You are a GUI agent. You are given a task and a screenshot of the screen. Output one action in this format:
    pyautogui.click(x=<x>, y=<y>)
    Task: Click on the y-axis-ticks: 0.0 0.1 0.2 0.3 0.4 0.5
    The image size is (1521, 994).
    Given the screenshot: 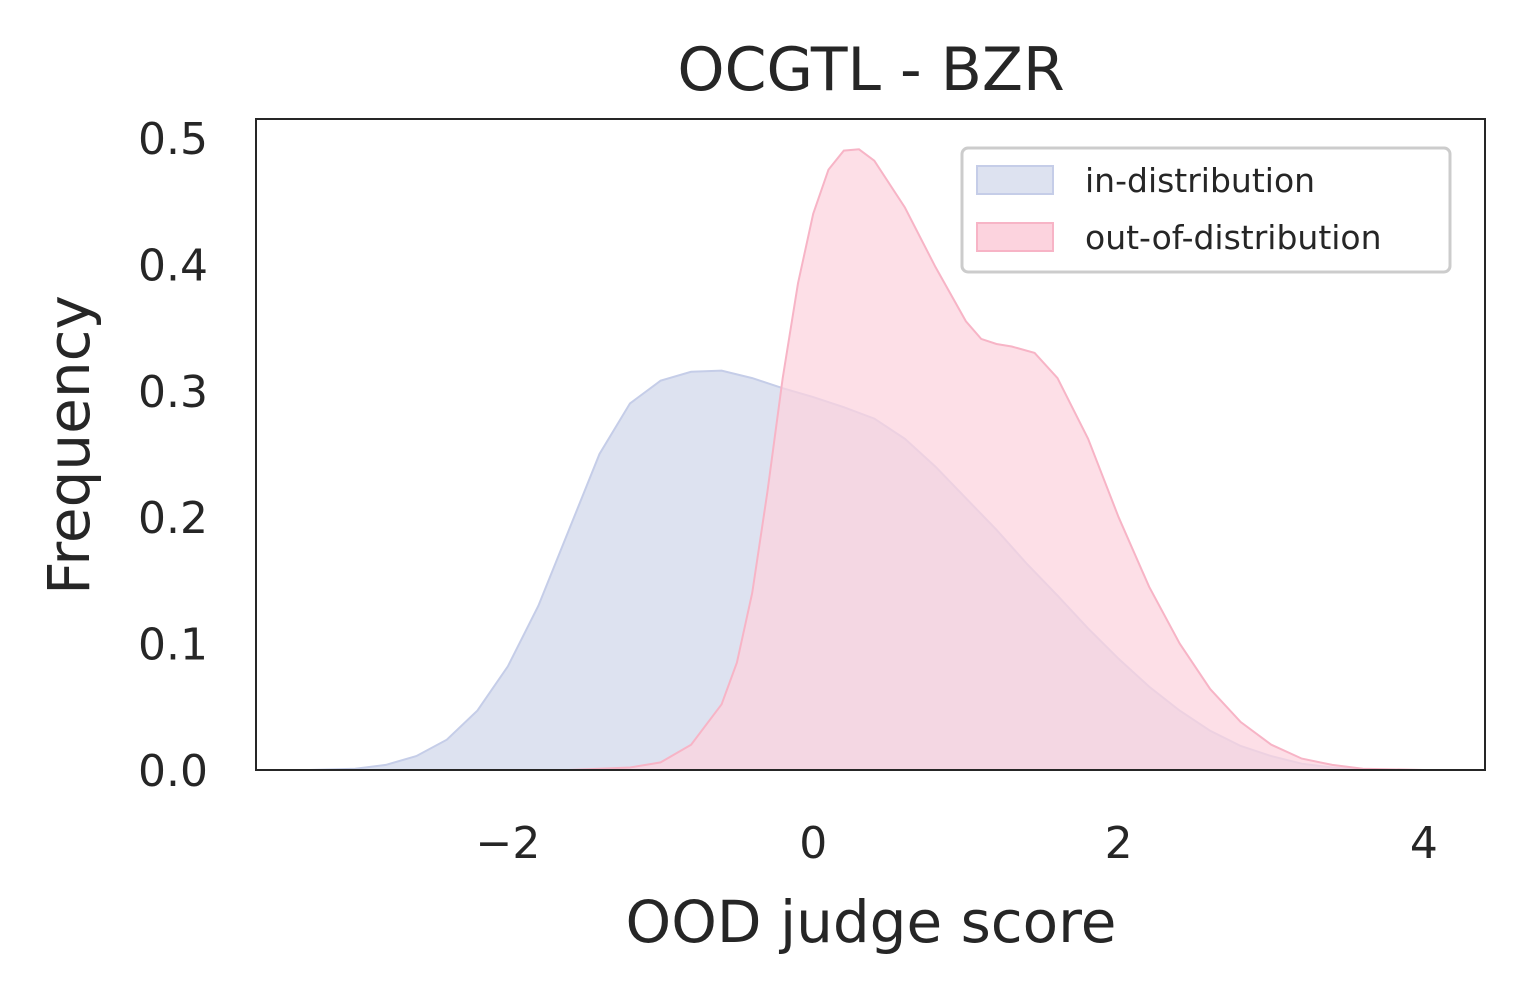 What is the action you would take?
    pyautogui.click(x=173, y=455)
    